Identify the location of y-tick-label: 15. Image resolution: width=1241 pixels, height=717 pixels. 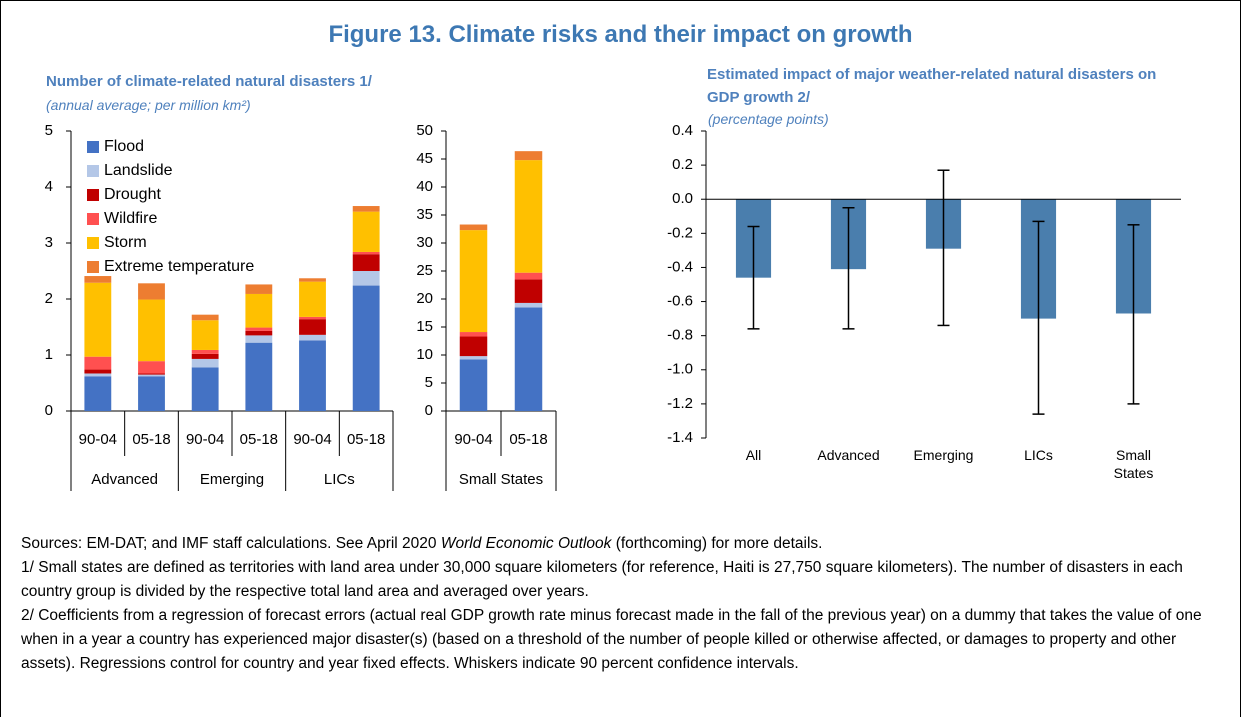
(424, 326).